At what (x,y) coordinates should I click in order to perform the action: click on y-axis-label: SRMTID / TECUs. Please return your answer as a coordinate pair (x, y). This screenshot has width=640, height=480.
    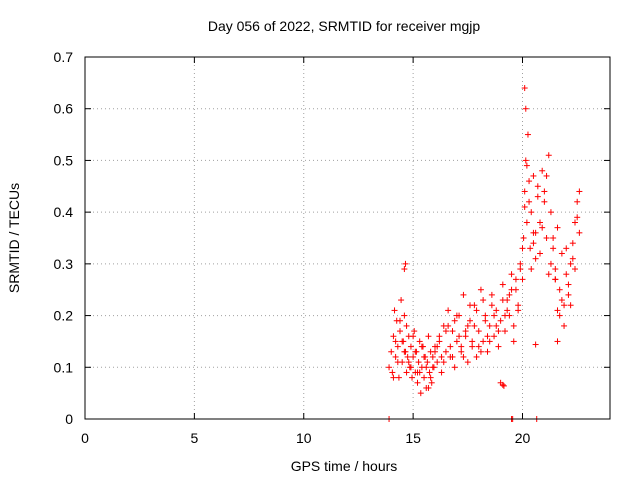
    Looking at the image, I should click on (14, 238).